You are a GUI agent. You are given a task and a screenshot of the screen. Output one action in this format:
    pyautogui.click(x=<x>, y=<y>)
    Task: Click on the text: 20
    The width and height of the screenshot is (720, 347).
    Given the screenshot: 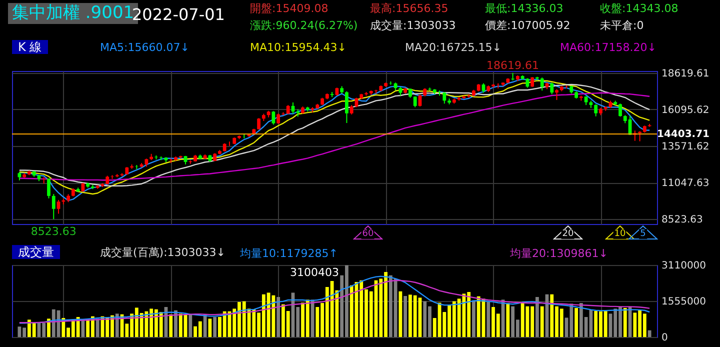 What is the action you would take?
    pyautogui.click(x=568, y=234)
    